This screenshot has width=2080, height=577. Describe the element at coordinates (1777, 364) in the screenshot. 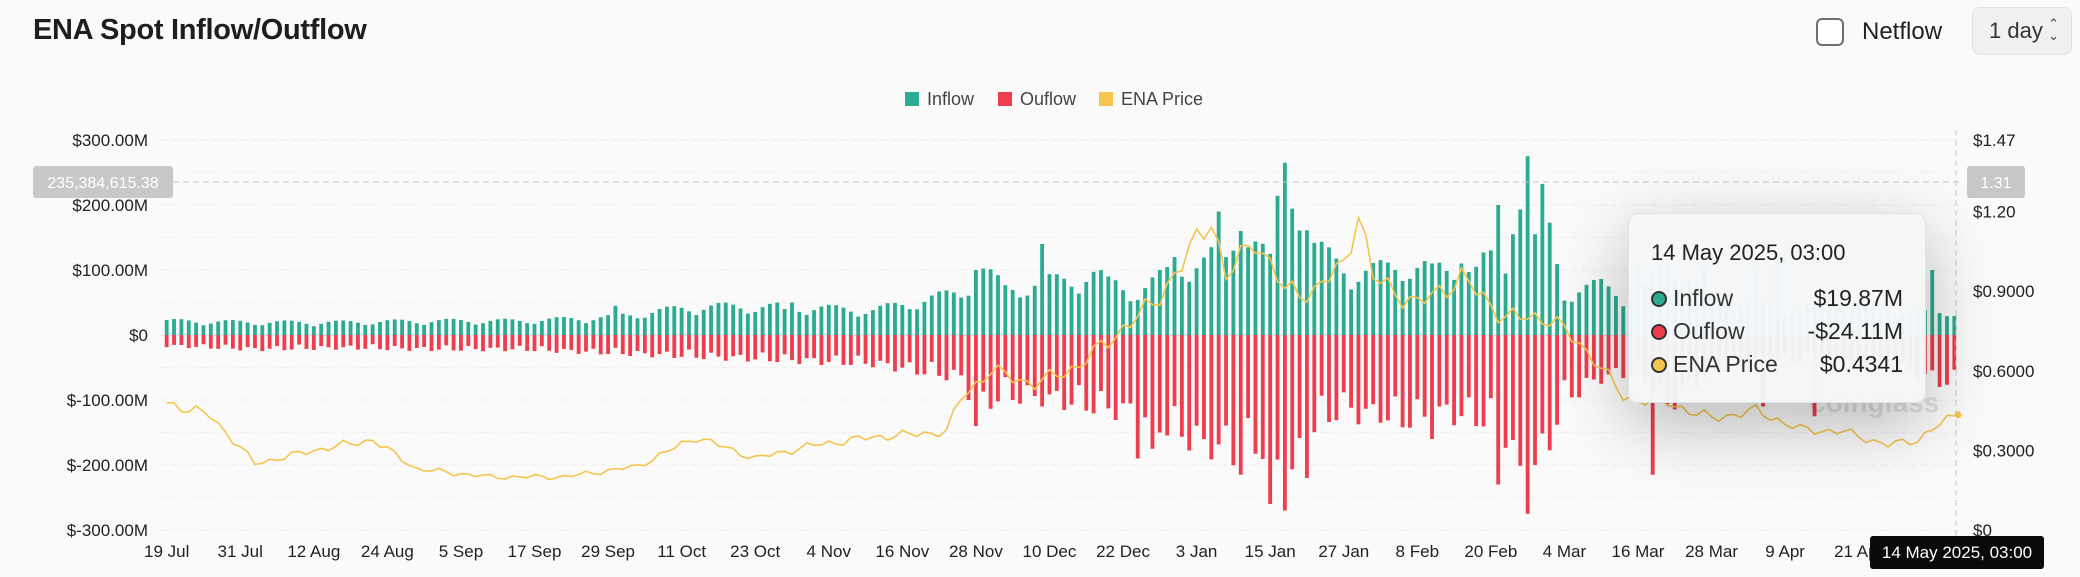

I see `tooltip-row-price: ENA Price $0.4341` at that location.